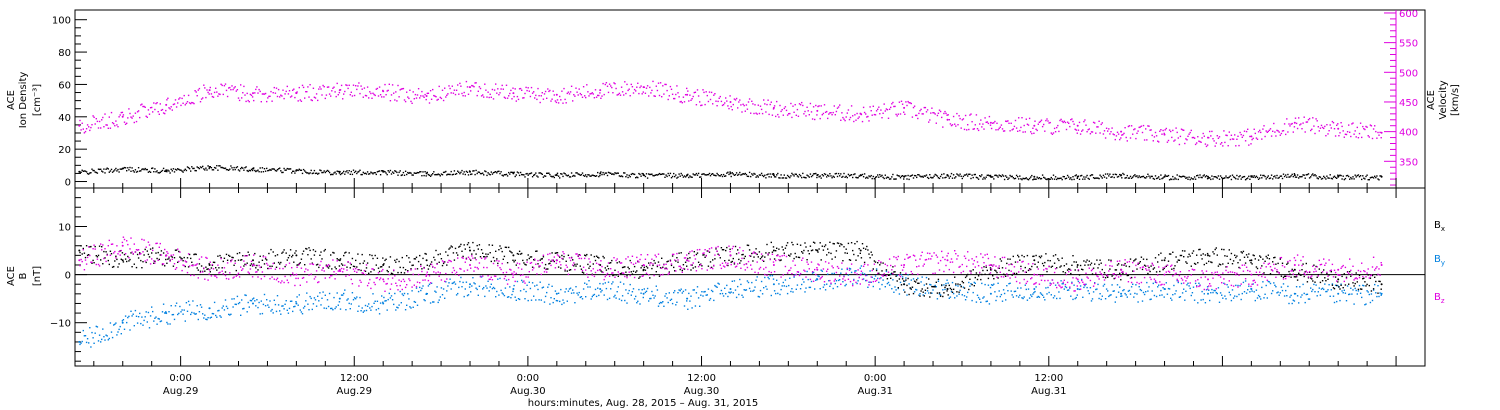  Describe the element at coordinates (339, 90) in the screenshot. I see `velocity-dot-point` at that location.